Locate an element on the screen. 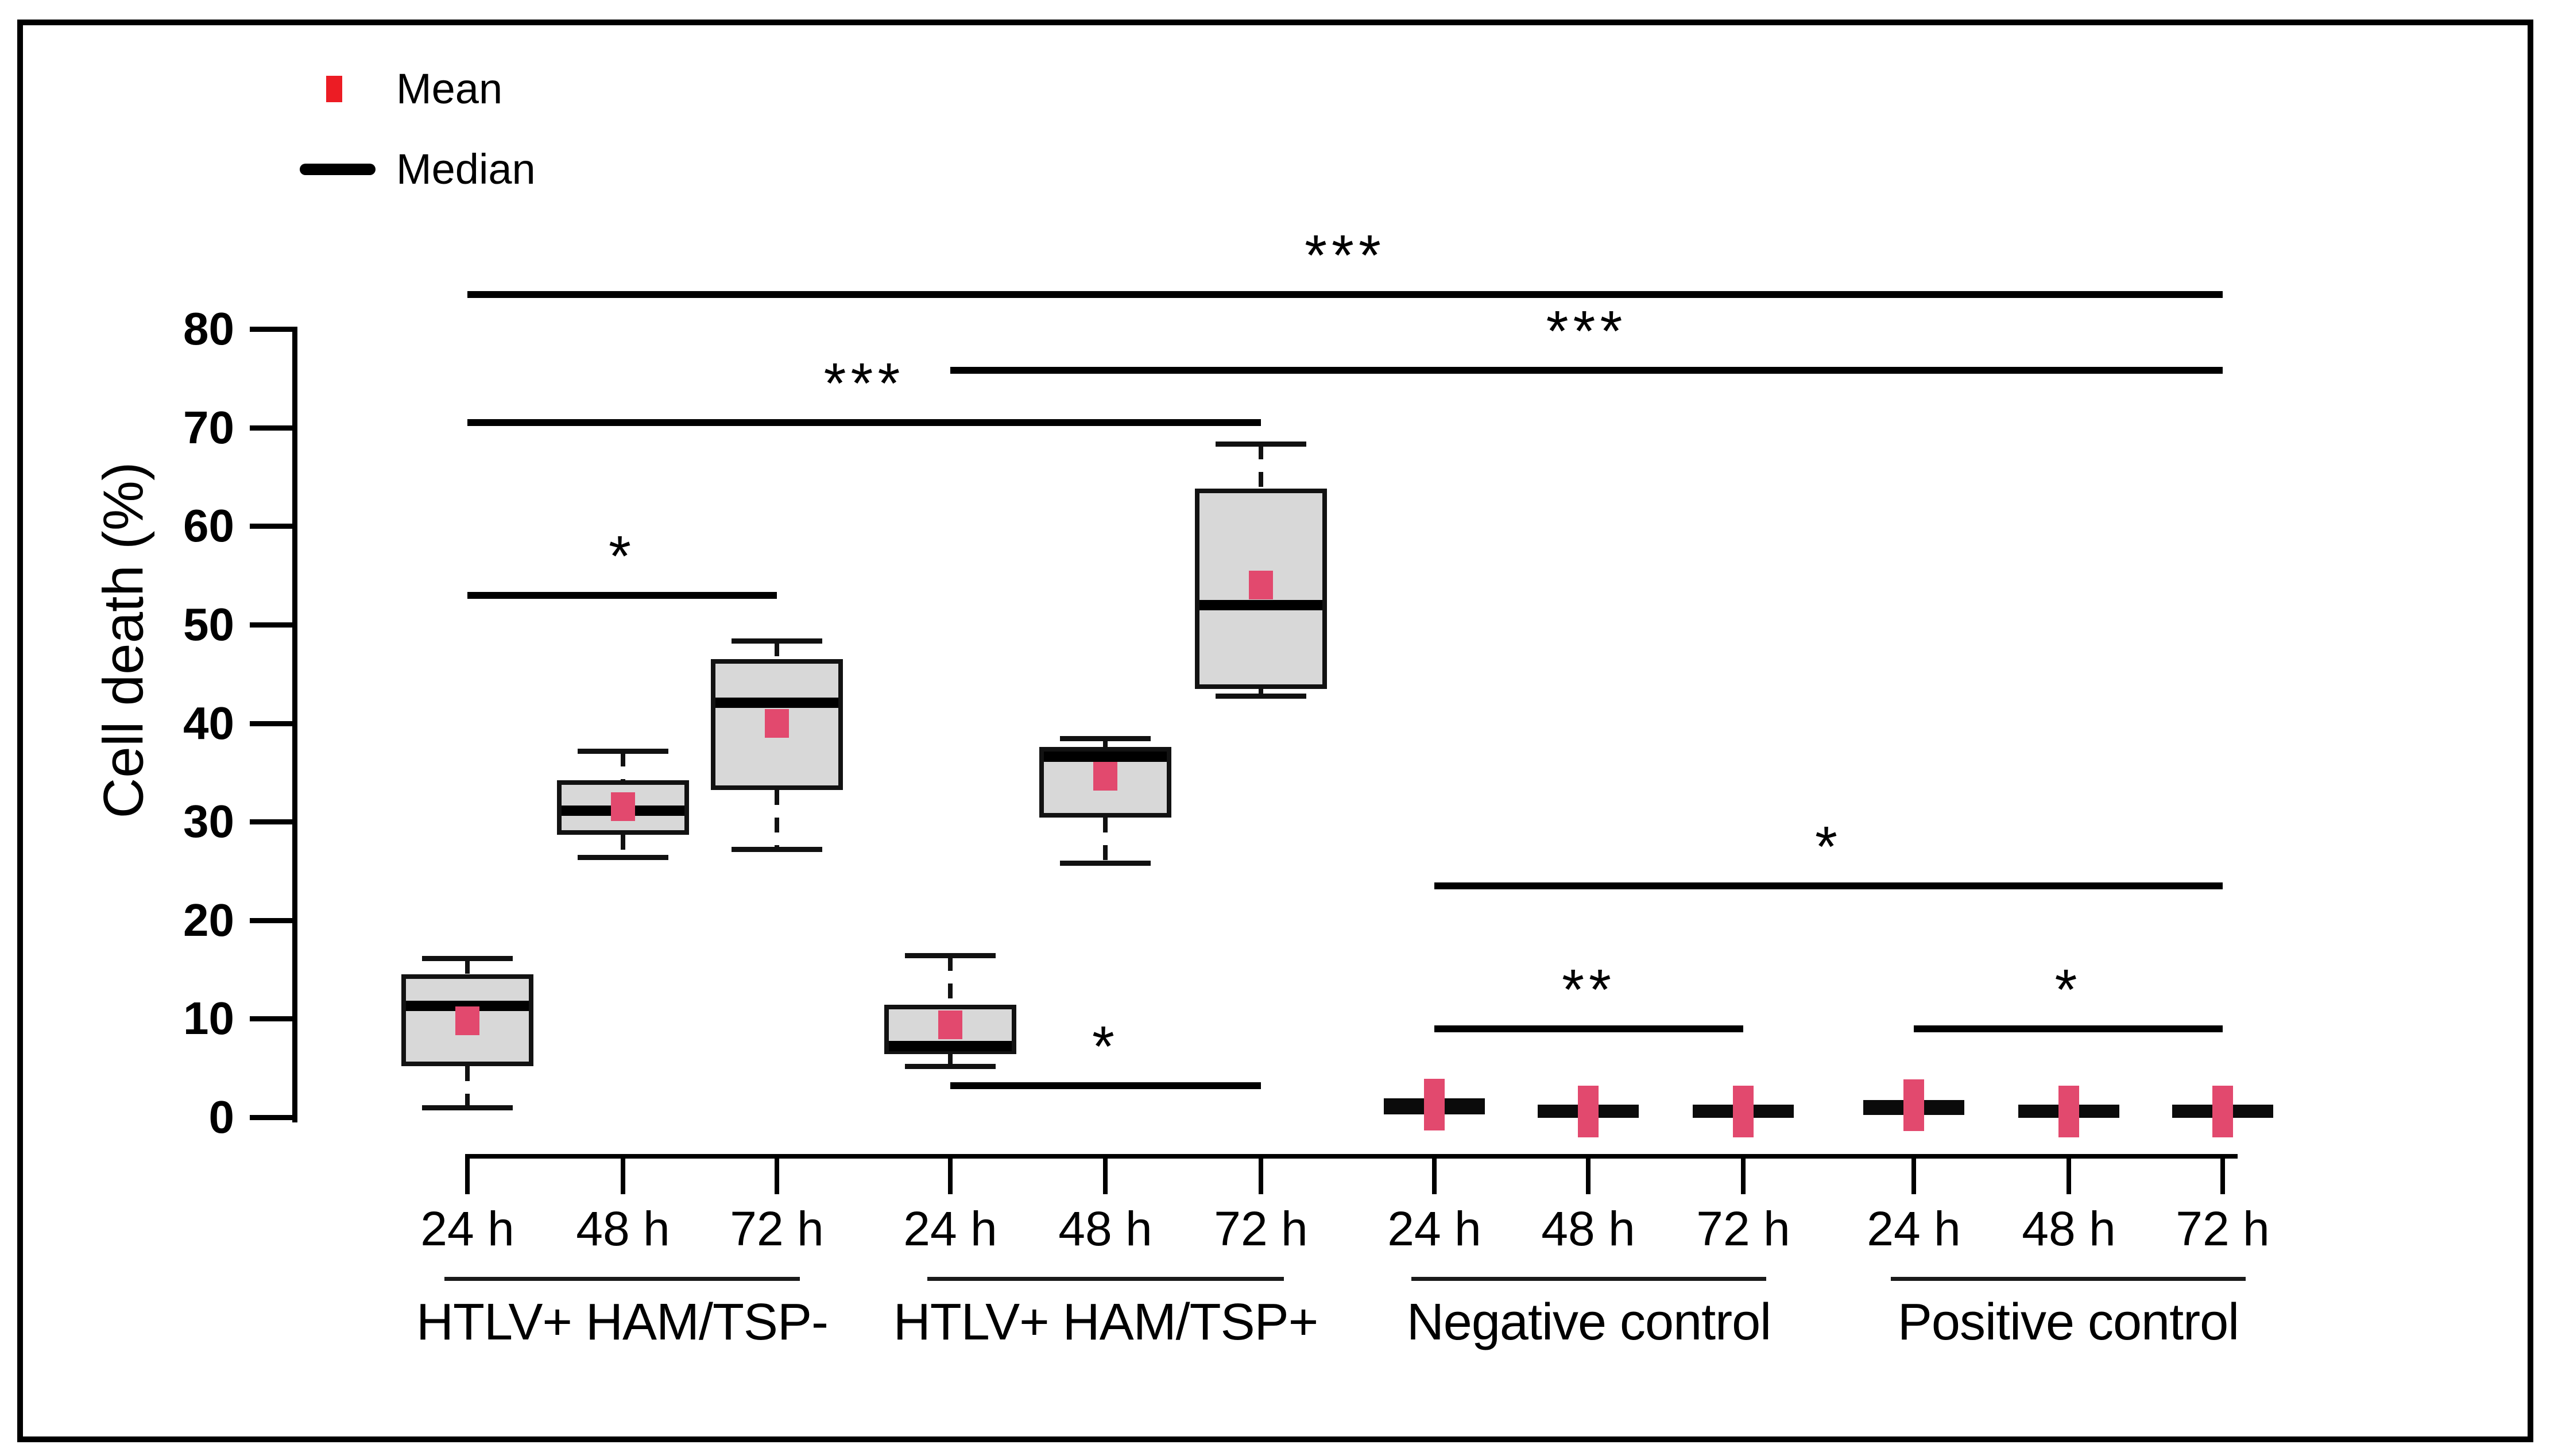 The height and width of the screenshot is (1456, 2554). y-tick-label: 50 is located at coordinates (209, 624).